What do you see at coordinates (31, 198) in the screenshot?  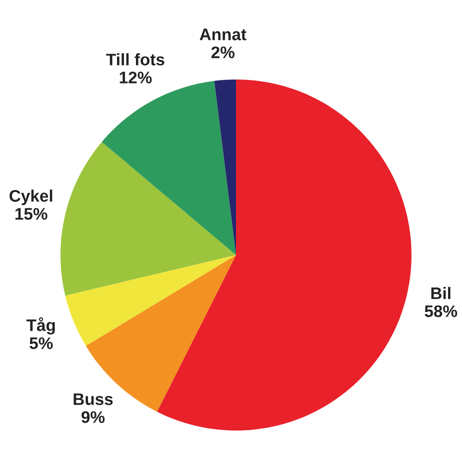 I see `slice-label: Cykel` at bounding box center [31, 198].